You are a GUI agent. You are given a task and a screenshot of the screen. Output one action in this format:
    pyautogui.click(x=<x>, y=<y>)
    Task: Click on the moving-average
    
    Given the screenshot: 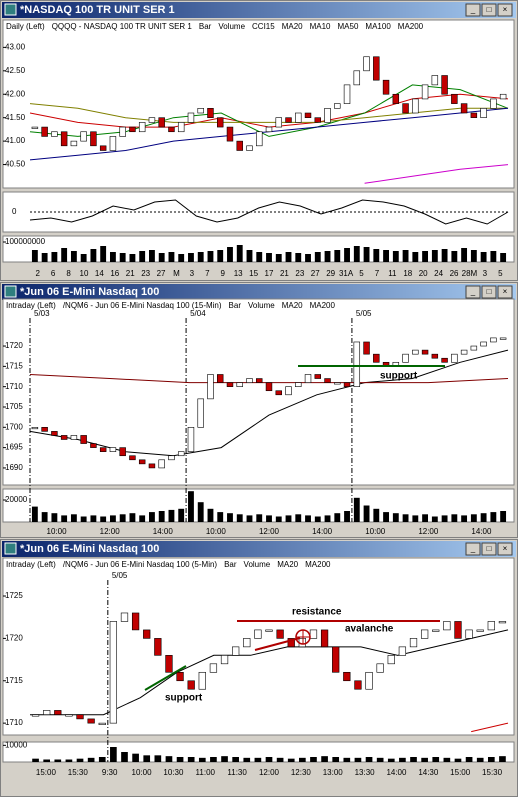 What is the action you would take?
    pyautogui.click(x=490, y=727)
    